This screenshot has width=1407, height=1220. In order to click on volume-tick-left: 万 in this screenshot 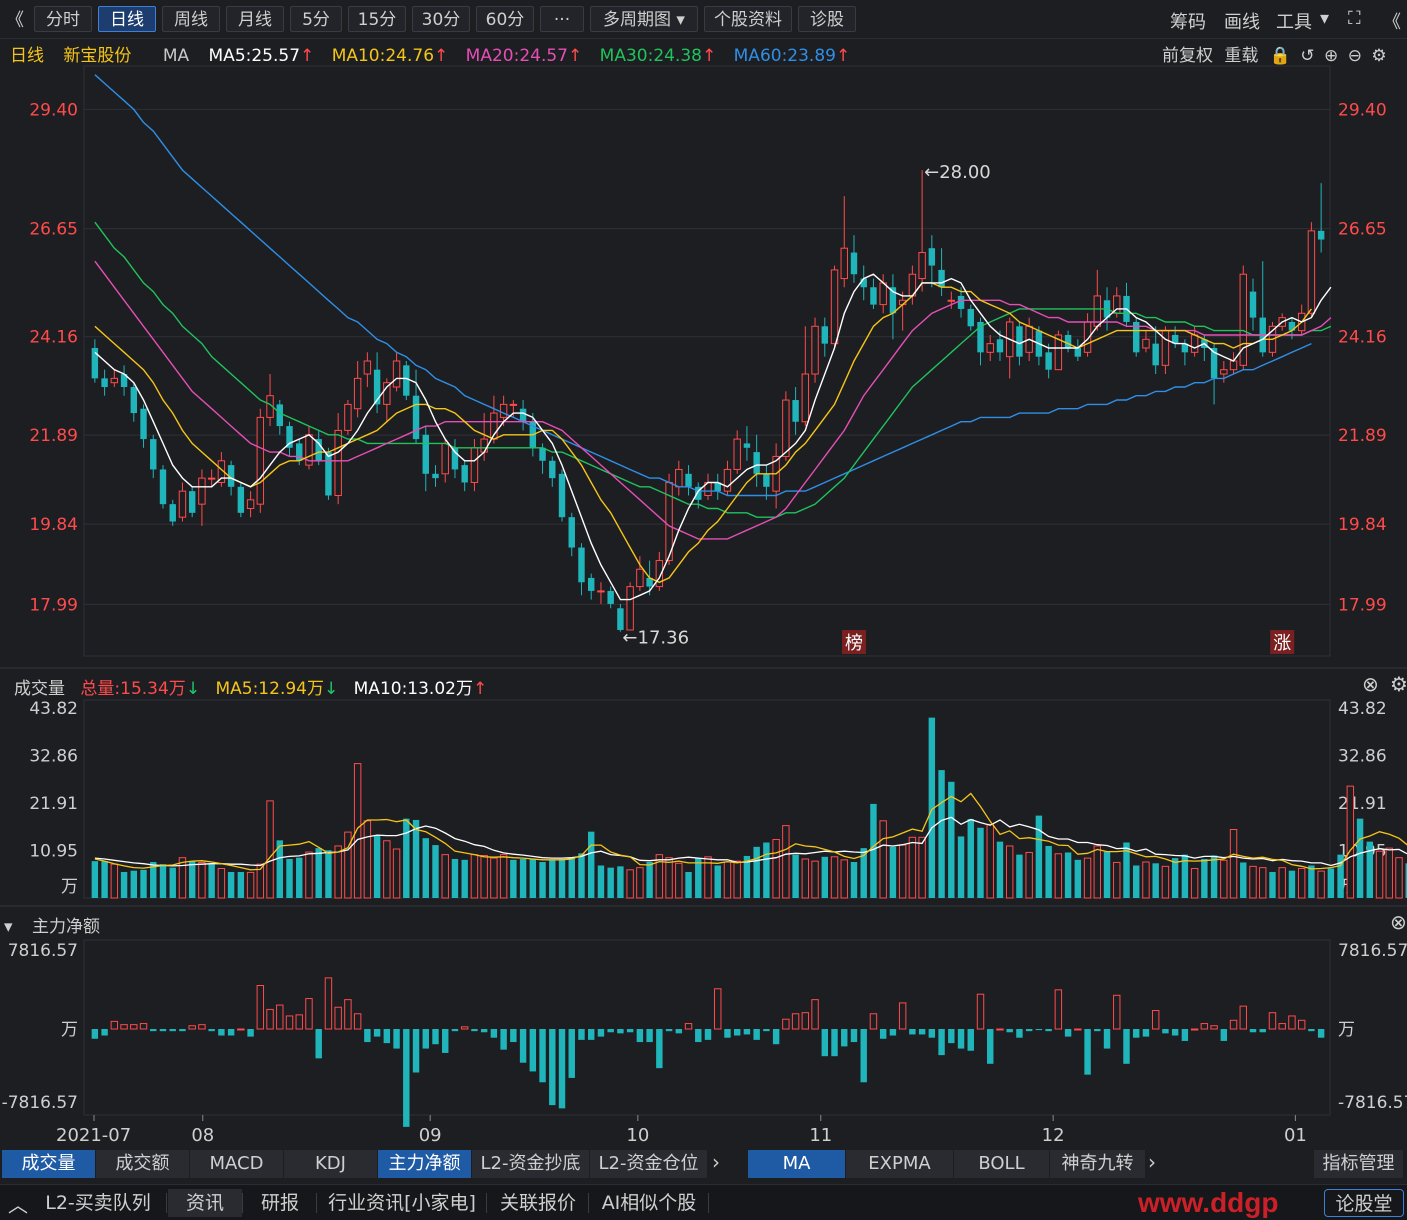, I will do `click(69, 887)`.